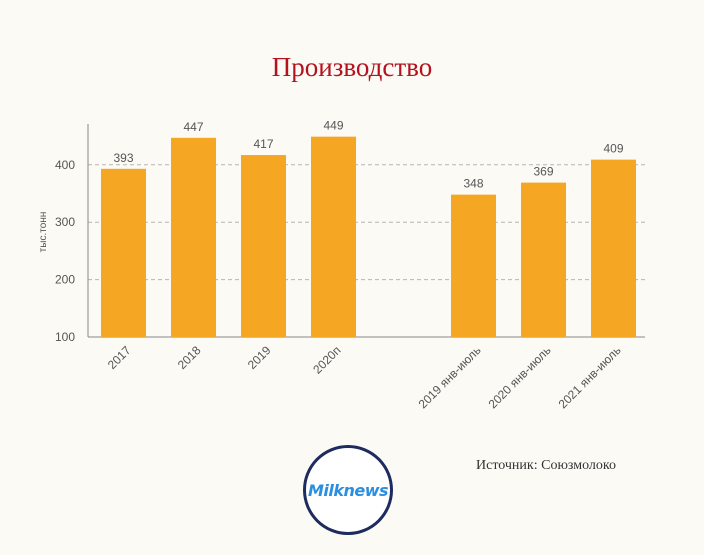 The image size is (704, 555). I want to click on x-tick-label: 2020п, so click(326, 359).